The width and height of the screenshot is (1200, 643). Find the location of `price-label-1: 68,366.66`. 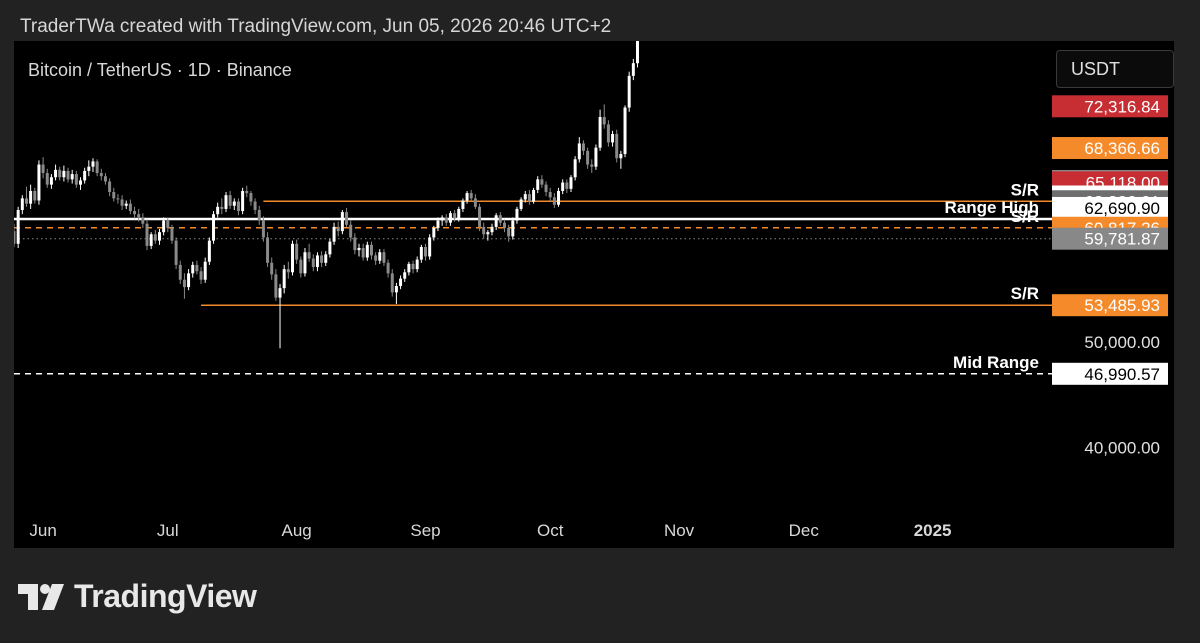

price-label-1: 68,366.66 is located at coordinates (1122, 148).